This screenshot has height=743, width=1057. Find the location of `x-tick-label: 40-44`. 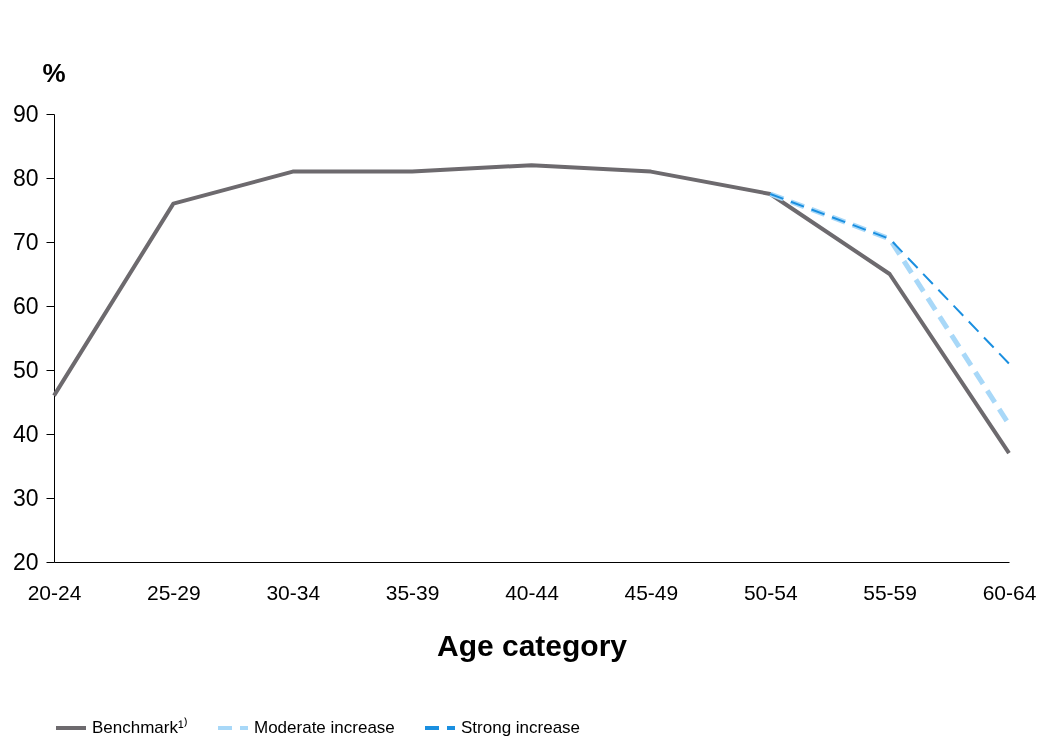

x-tick-label: 40-44 is located at coordinates (532, 592).